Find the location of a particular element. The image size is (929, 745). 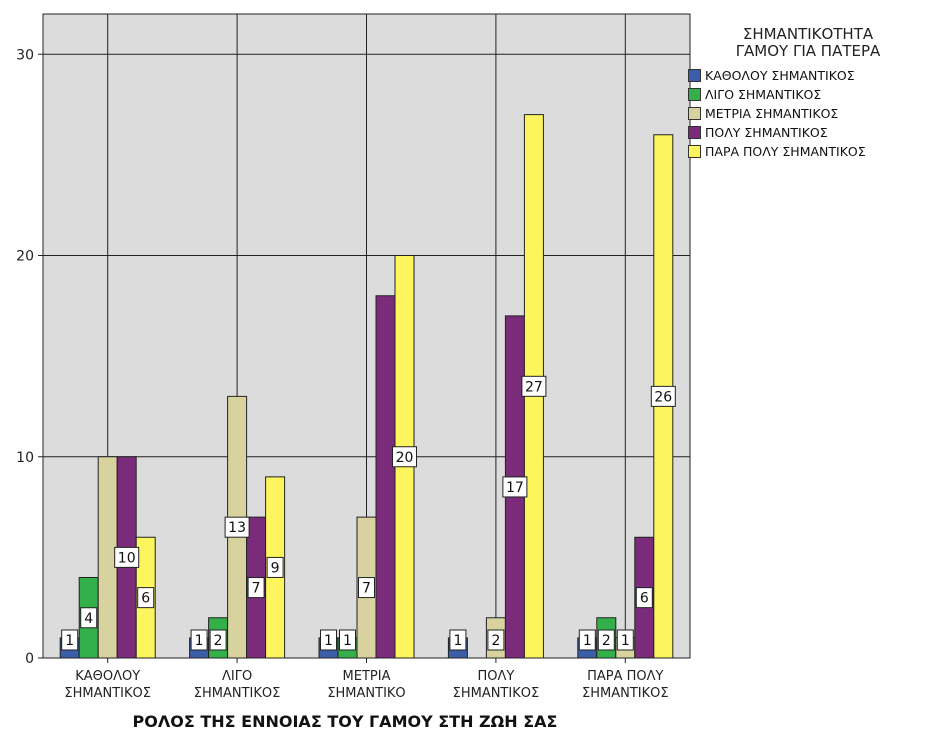

data-label: 4 is located at coordinates (88, 619).